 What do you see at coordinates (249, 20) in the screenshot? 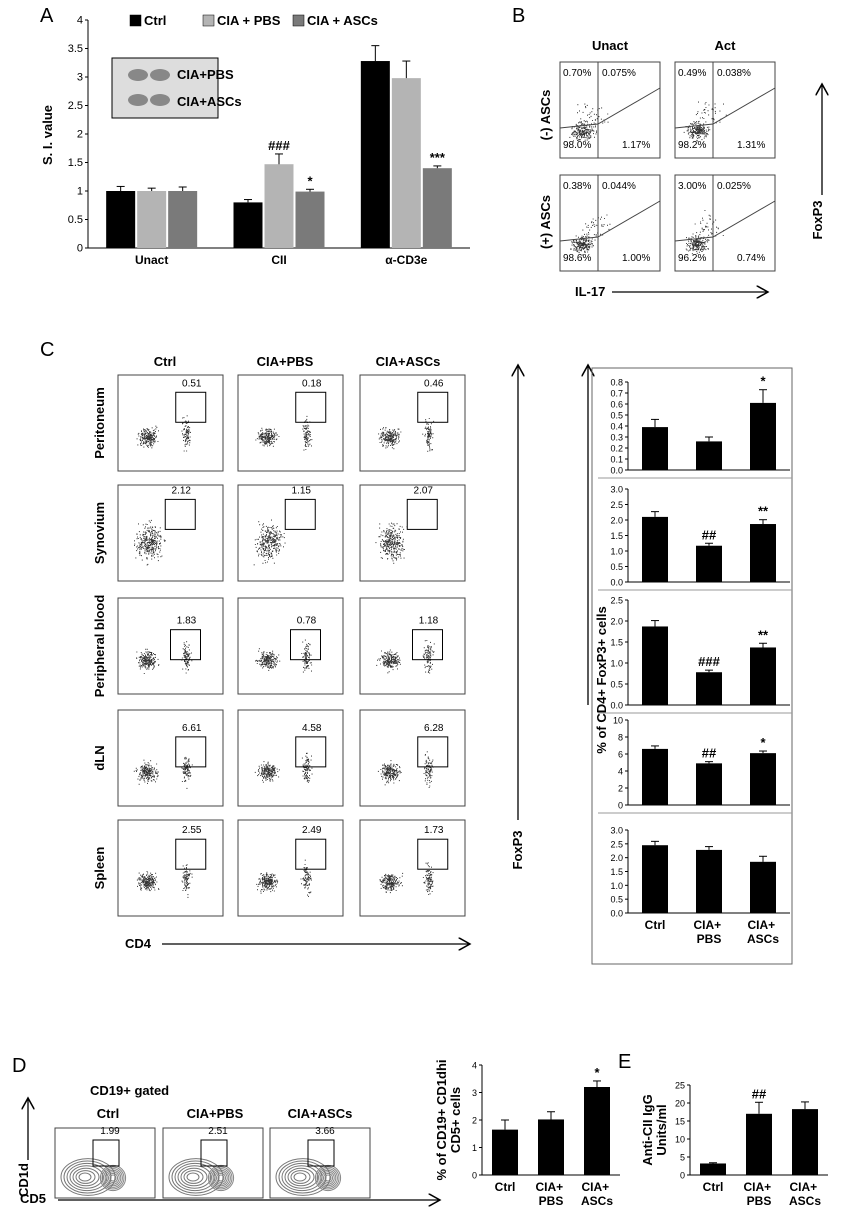
I see `legend-label: CIA + PBS` at bounding box center [249, 20].